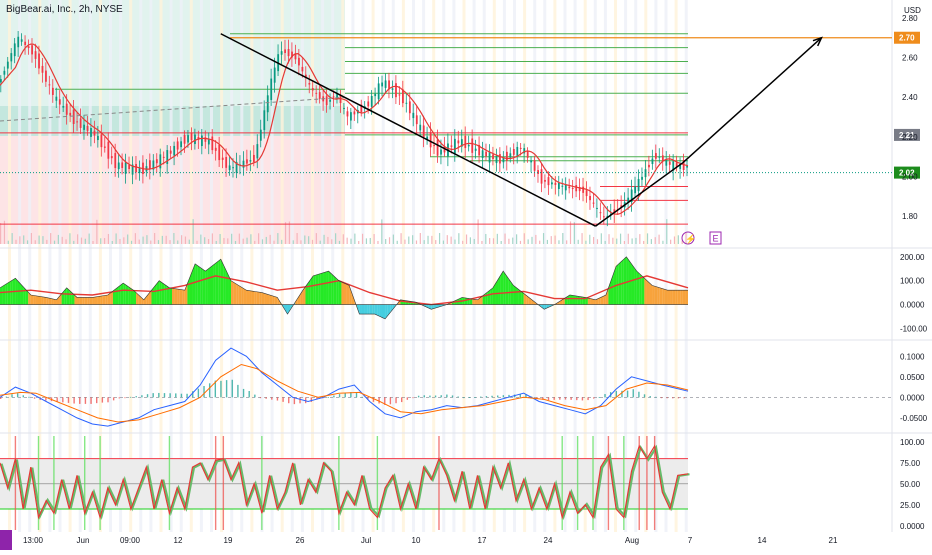  I want to click on macd-panel, so click(446, 387).